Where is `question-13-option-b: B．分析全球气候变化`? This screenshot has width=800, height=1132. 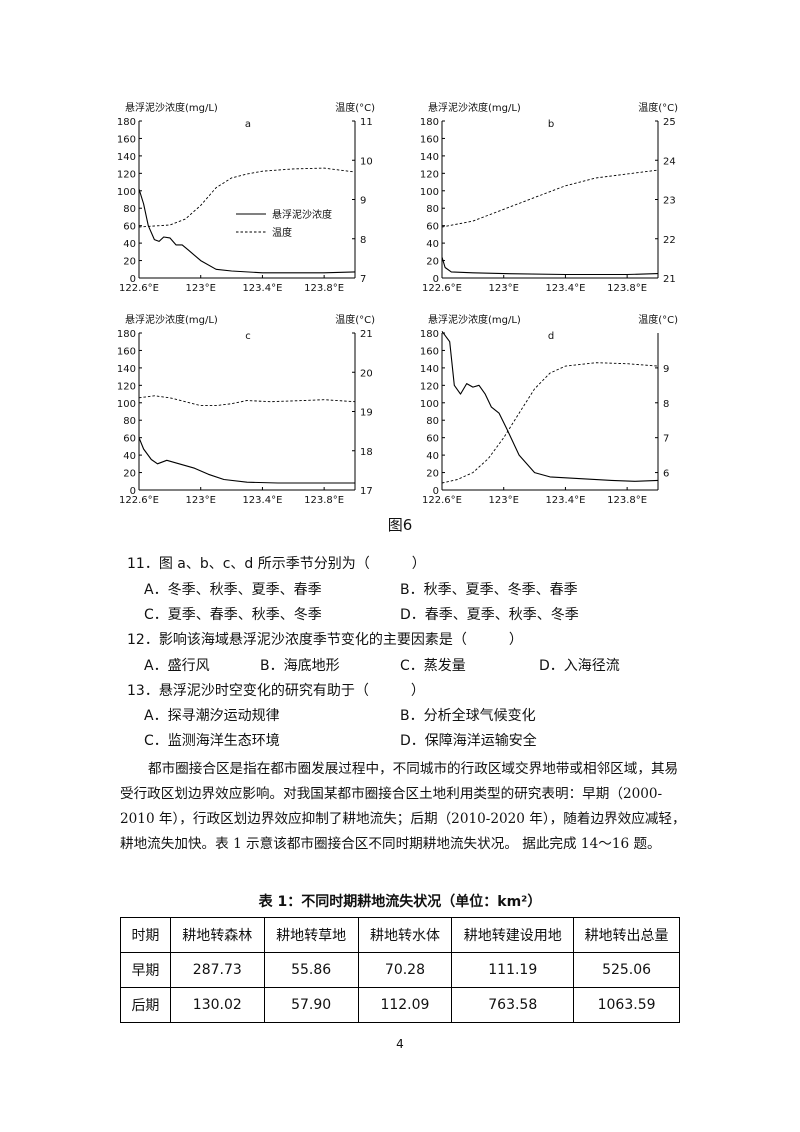 question-13-option-b: B．分析全球气候变化 is located at coordinates (468, 716).